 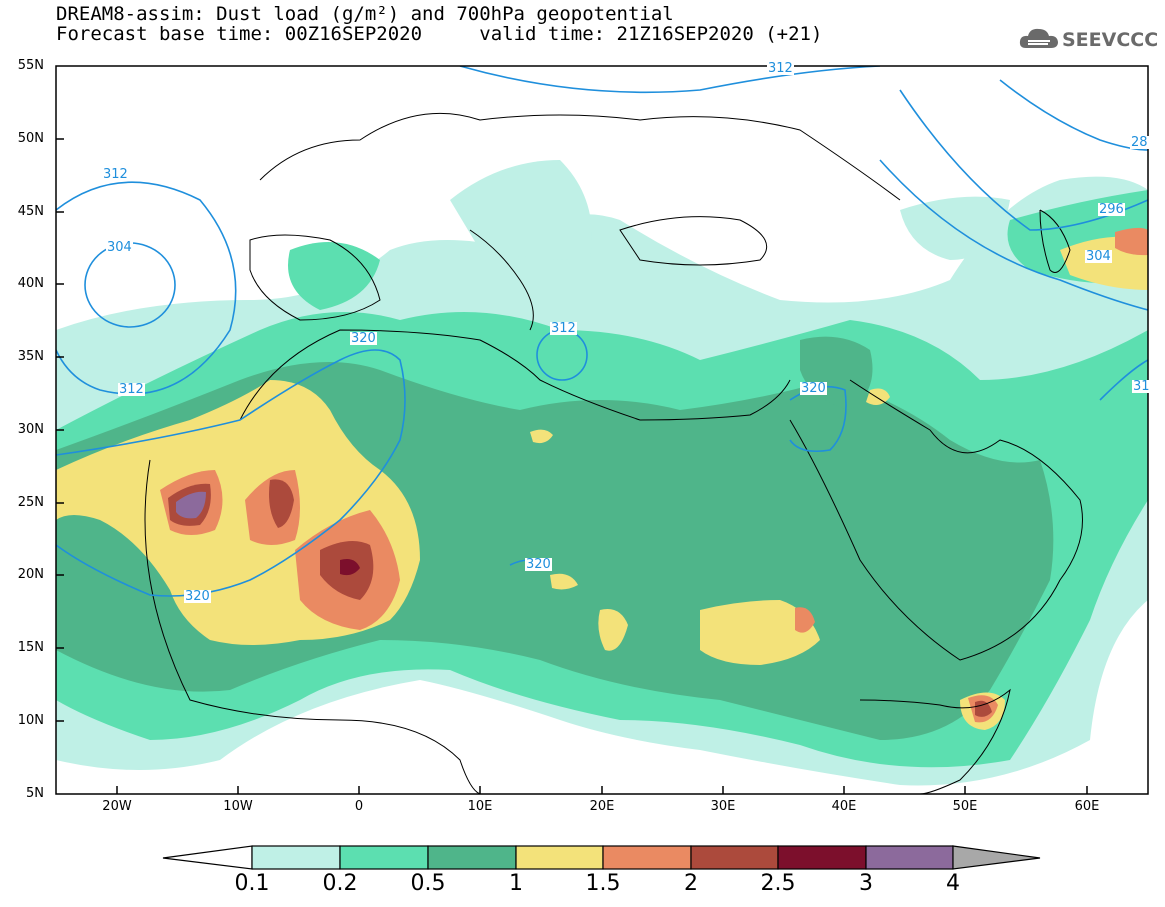 What do you see at coordinates (647, 857) in the screenshot?
I see `colorbar-bin-1.5` at bounding box center [647, 857].